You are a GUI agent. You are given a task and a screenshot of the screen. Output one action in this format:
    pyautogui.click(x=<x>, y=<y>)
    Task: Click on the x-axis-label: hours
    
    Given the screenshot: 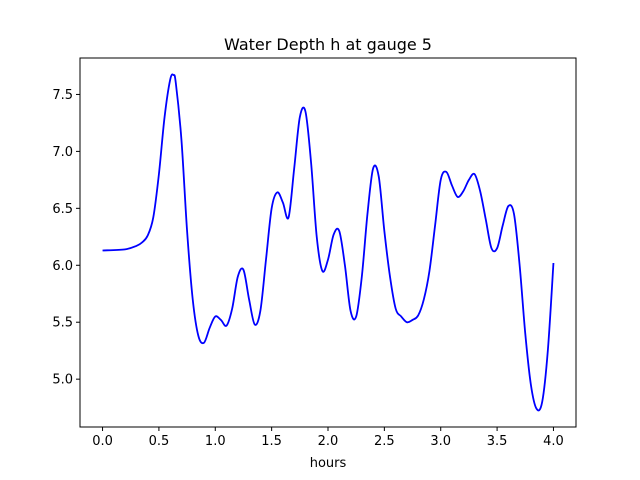 What is the action you would take?
    pyautogui.click(x=328, y=463)
    